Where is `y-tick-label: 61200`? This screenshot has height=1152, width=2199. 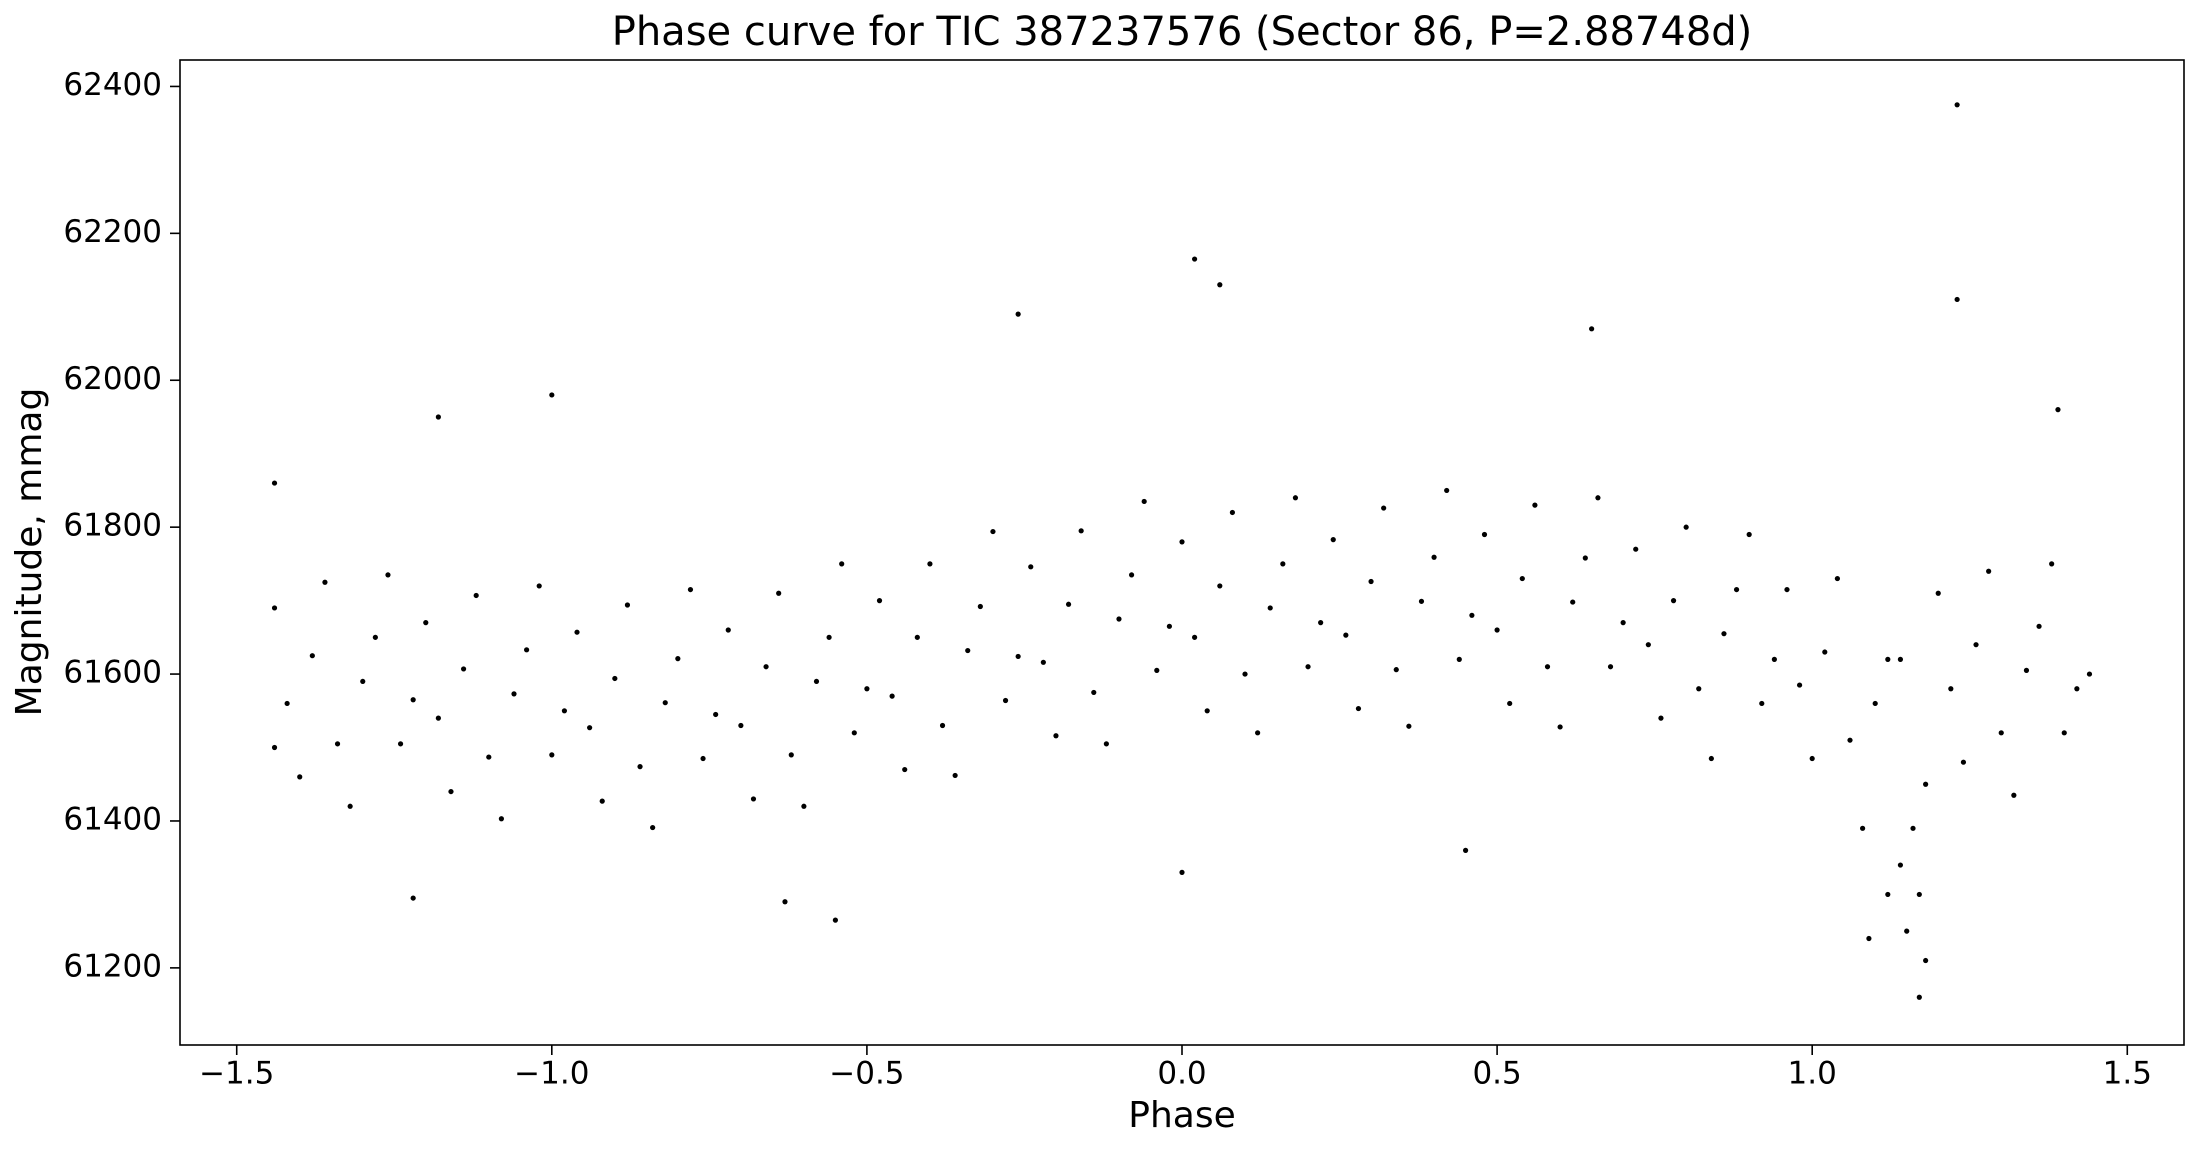
y-tick-label: 61200 is located at coordinates (112, 966).